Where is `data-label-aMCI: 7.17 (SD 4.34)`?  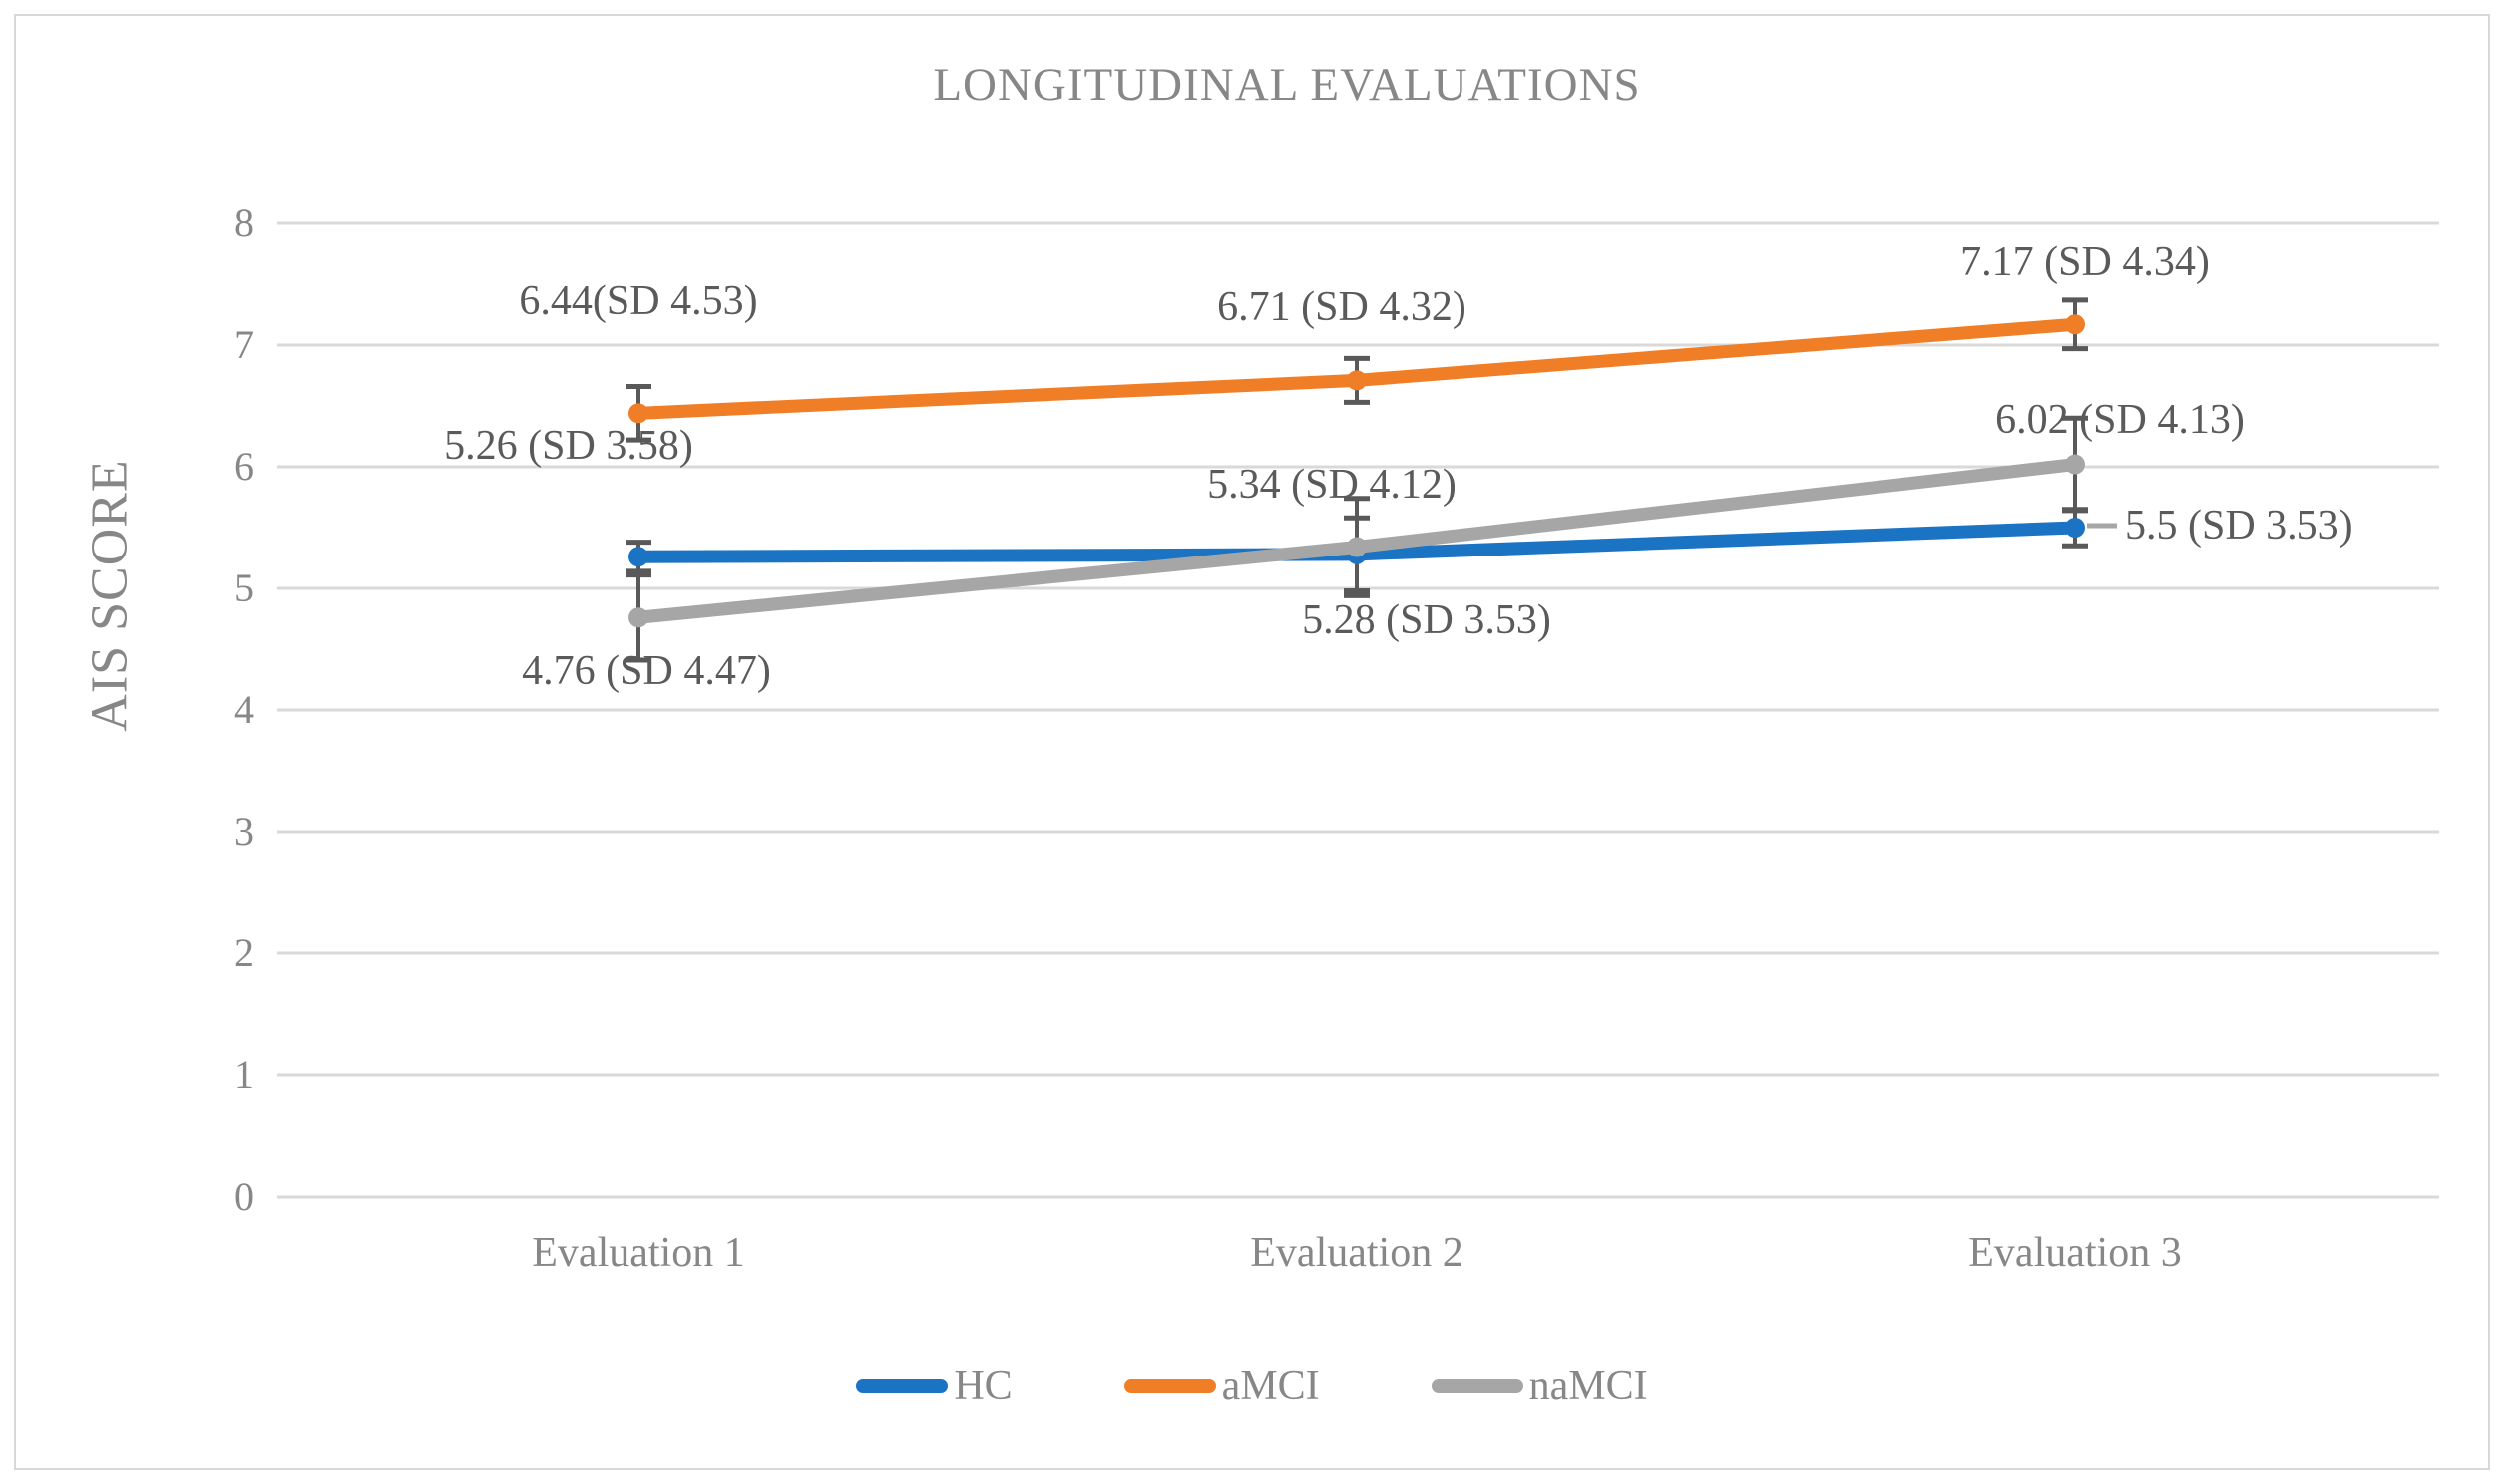 data-label-aMCI: 7.17 (SD 4.34) is located at coordinates (2085, 262).